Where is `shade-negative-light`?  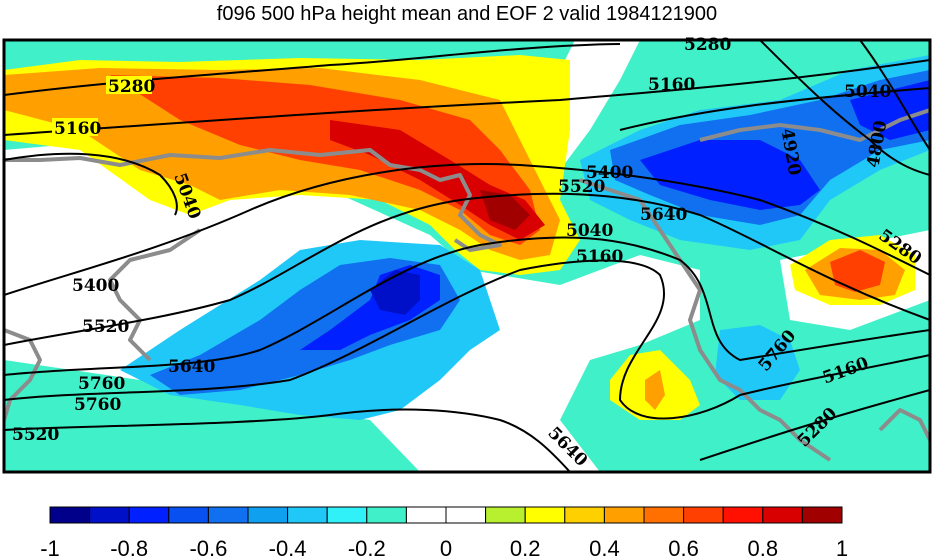
shade-negative-light is located at coordinates (757, 362).